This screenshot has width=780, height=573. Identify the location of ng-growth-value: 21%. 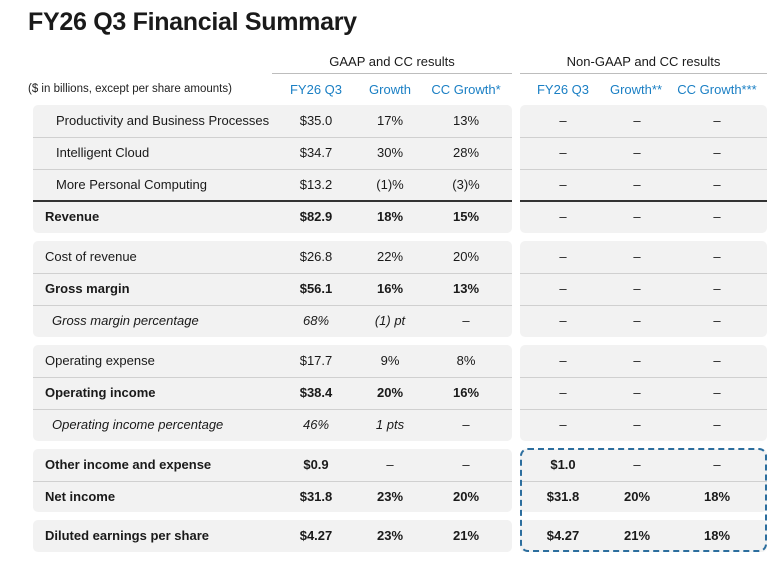
(637, 535).